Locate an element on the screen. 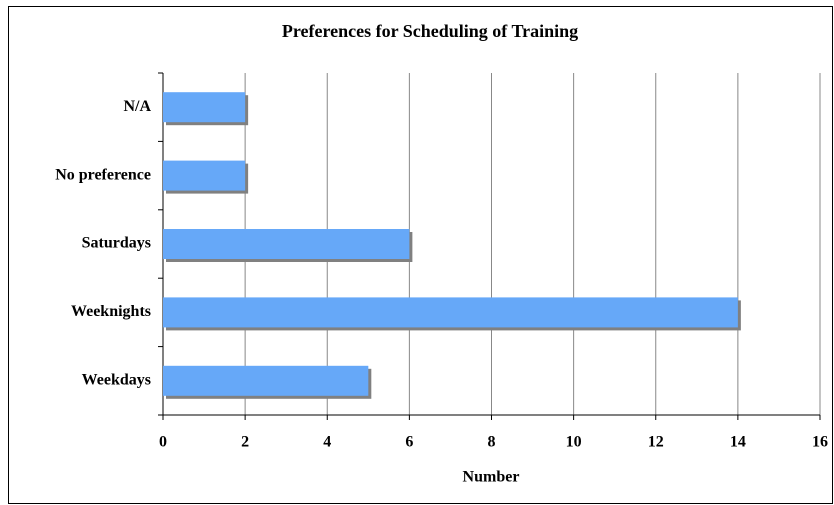 This screenshot has width=834, height=505. x-tick-label: 4 is located at coordinates (327, 442).